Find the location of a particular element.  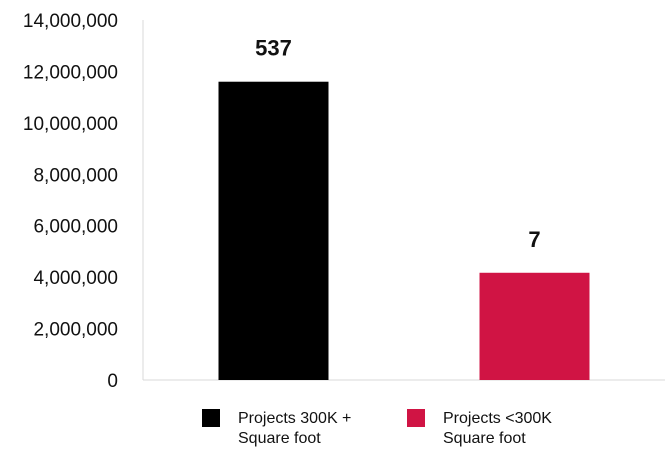

y-tick-label: 0 is located at coordinates (112, 381).